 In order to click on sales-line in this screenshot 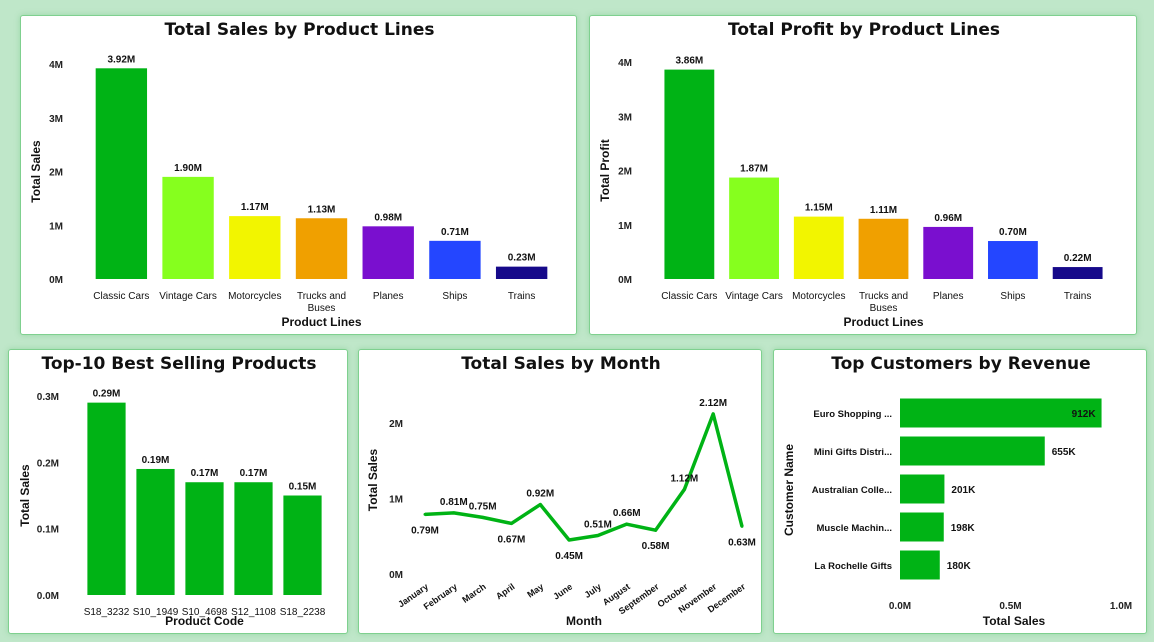, I will do `click(584, 477)`.